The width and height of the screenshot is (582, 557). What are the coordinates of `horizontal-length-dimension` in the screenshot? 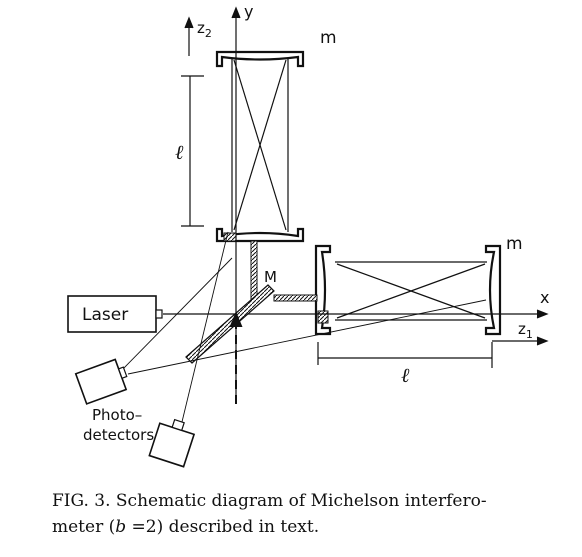 It's located at (405, 355).